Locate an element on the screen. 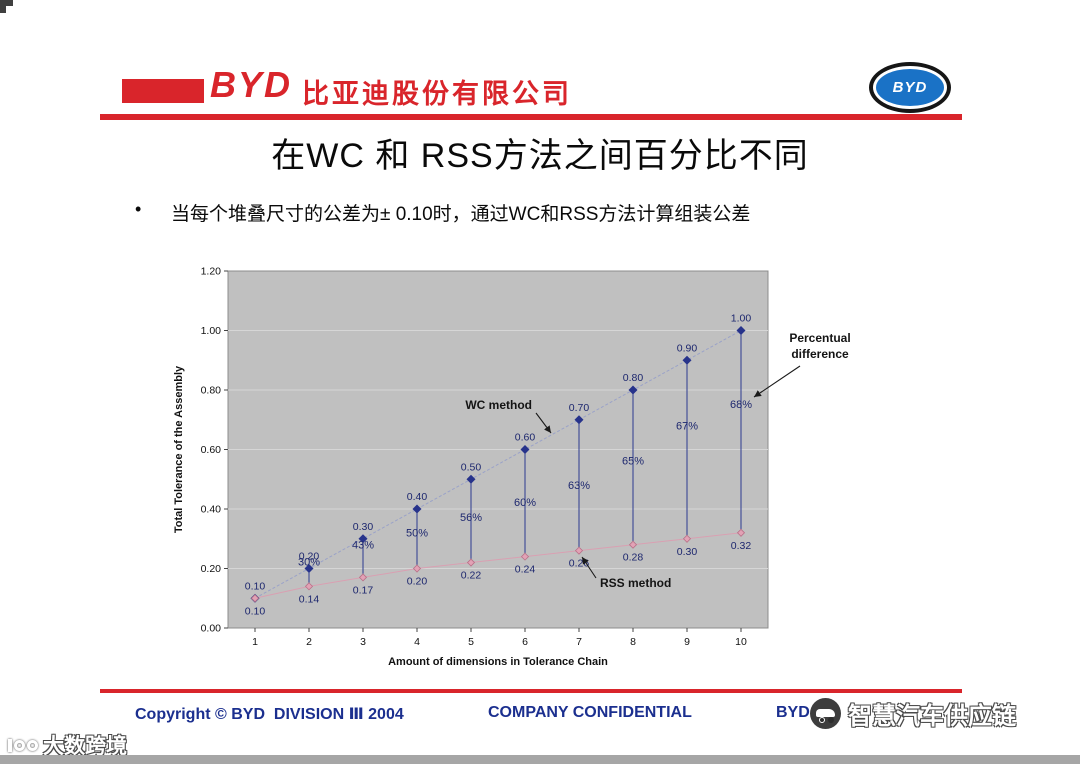 The height and width of the screenshot is (764, 1080). svg-text: 7 is located at coordinates (579, 642).